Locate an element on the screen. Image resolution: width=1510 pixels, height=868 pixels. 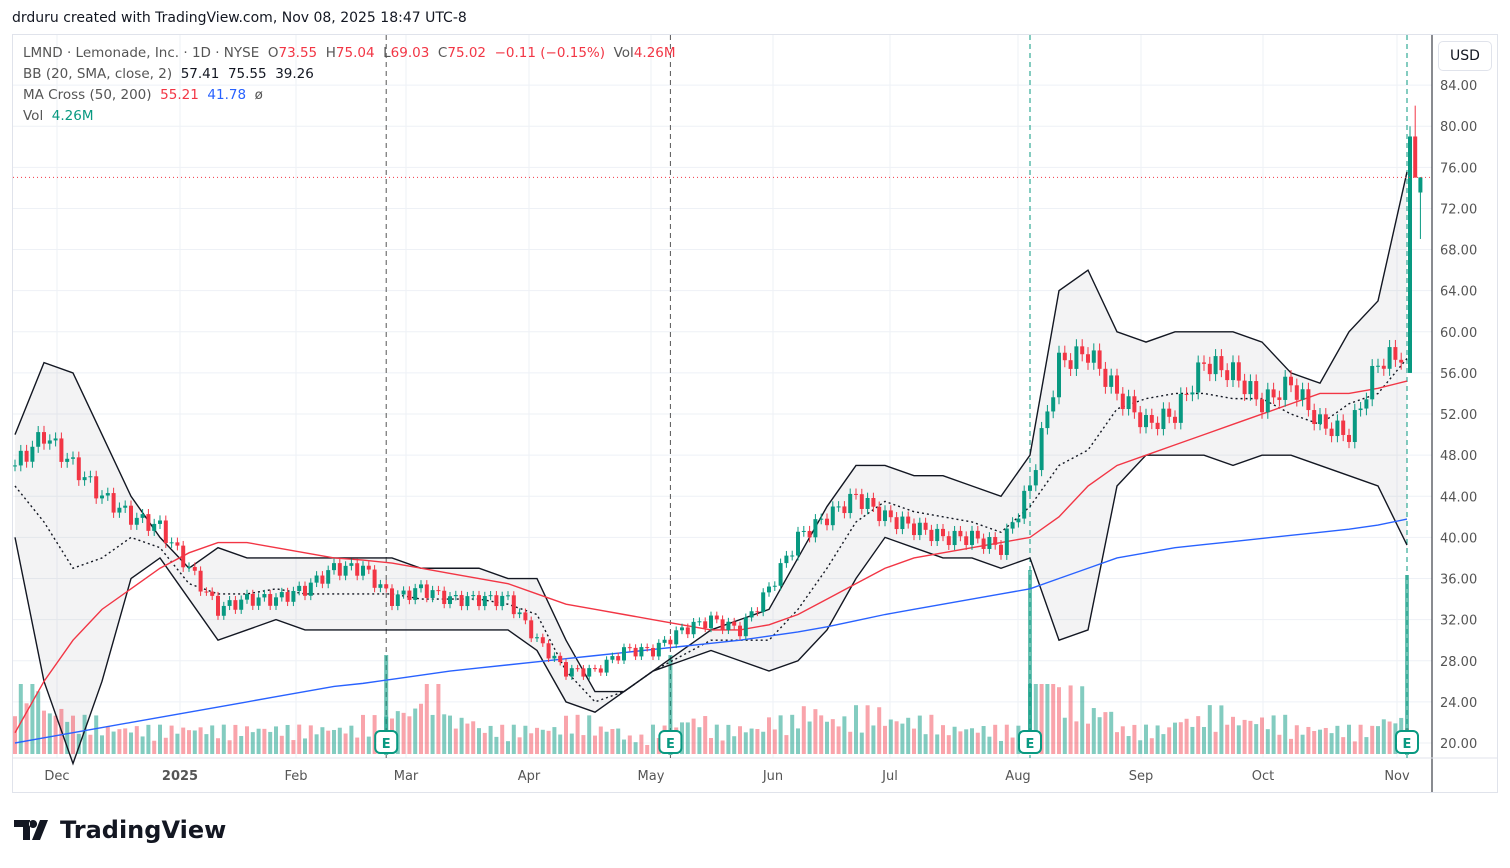
ma-legend: MA Cross (50, 200) 55.21 41.78 ø is located at coordinates (143, 95).